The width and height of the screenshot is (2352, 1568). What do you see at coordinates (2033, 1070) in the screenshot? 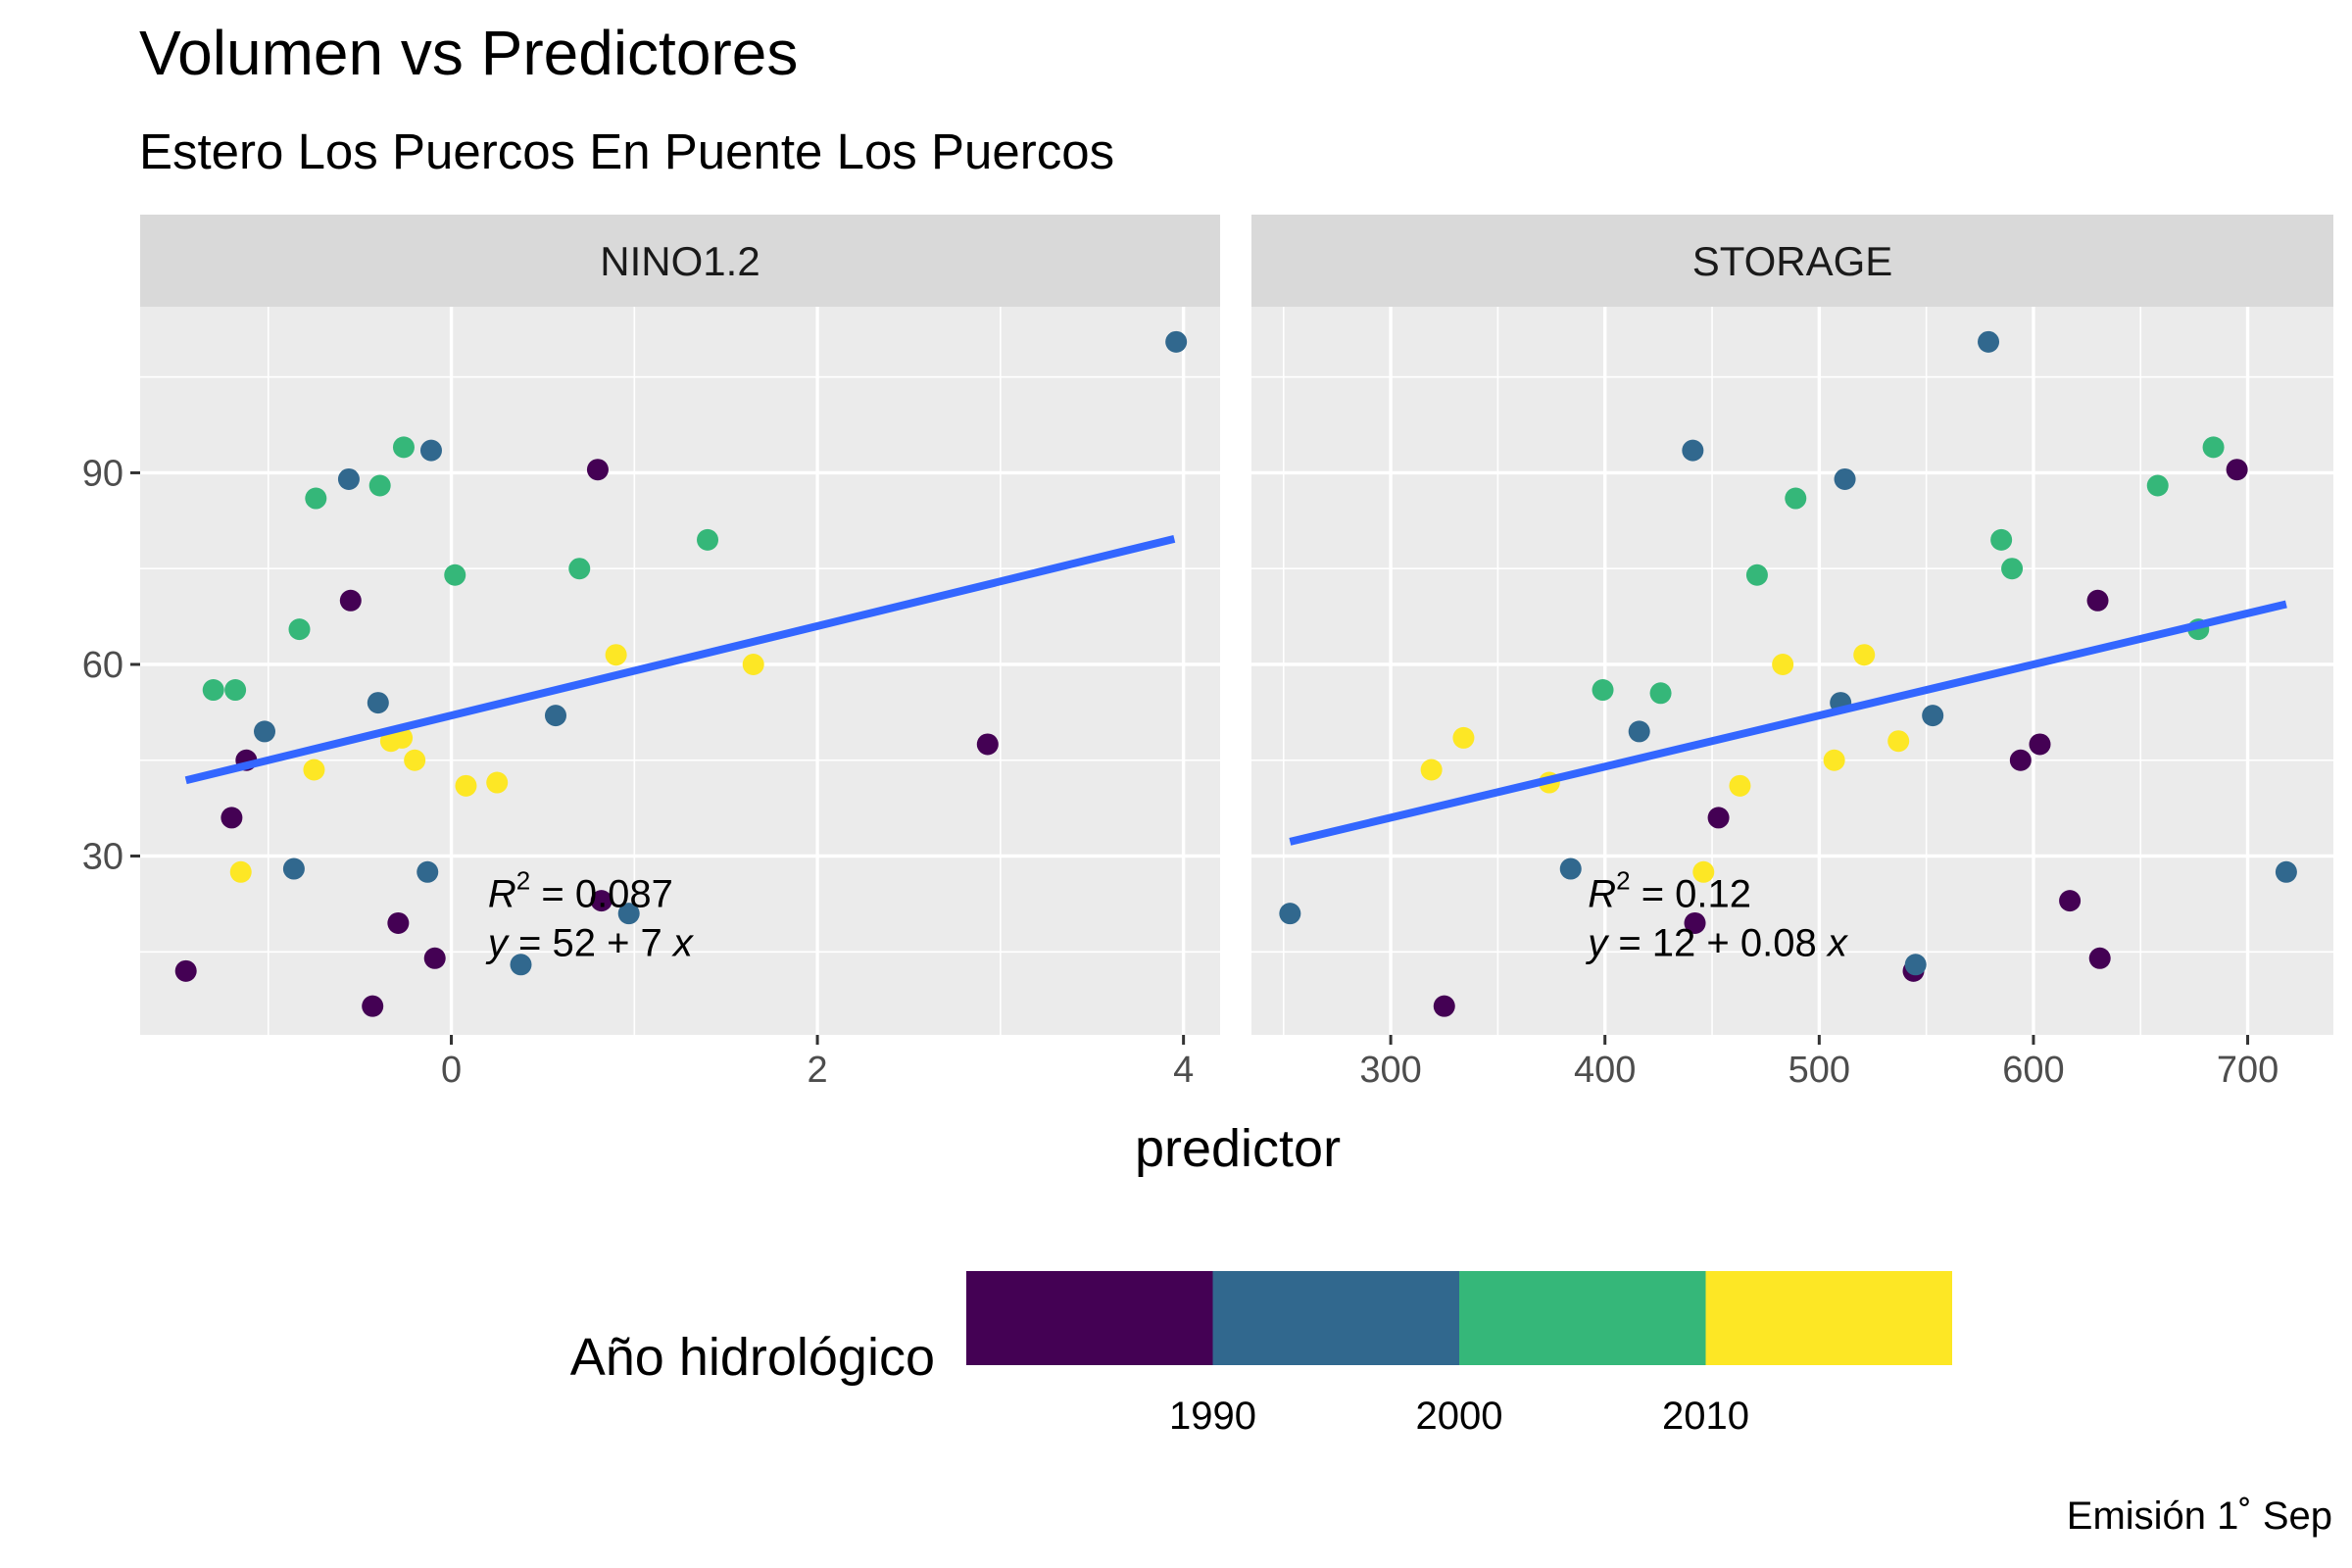
I see `x-tick-label: 600` at bounding box center [2033, 1070].